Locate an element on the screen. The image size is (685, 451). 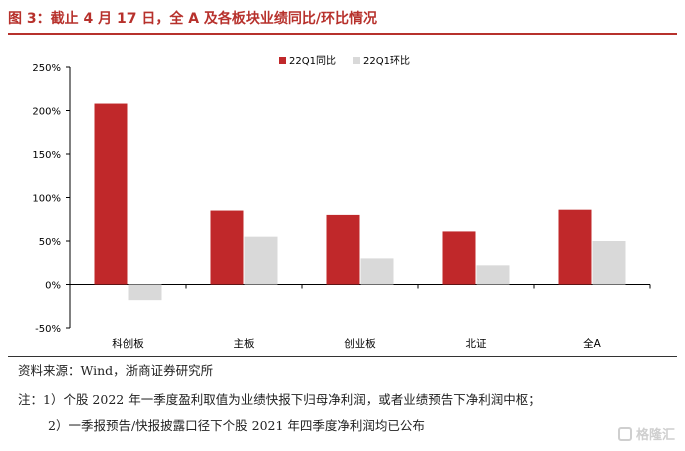
y-tick-label: 100% is located at coordinates (46, 199).